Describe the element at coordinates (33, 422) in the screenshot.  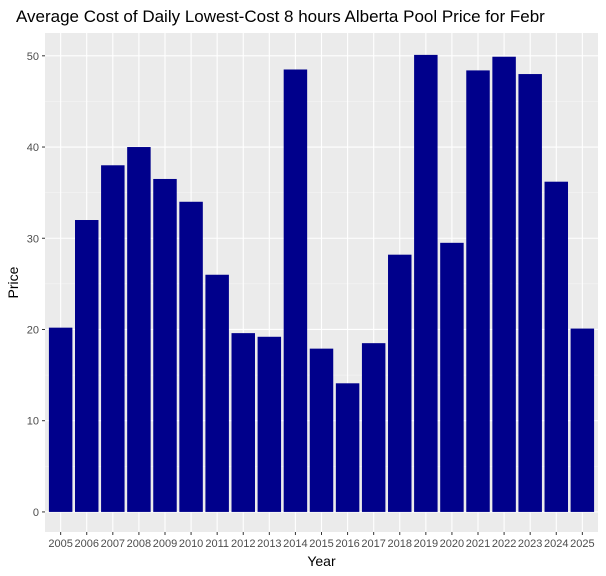
I see `y-tick-label: 10` at that location.